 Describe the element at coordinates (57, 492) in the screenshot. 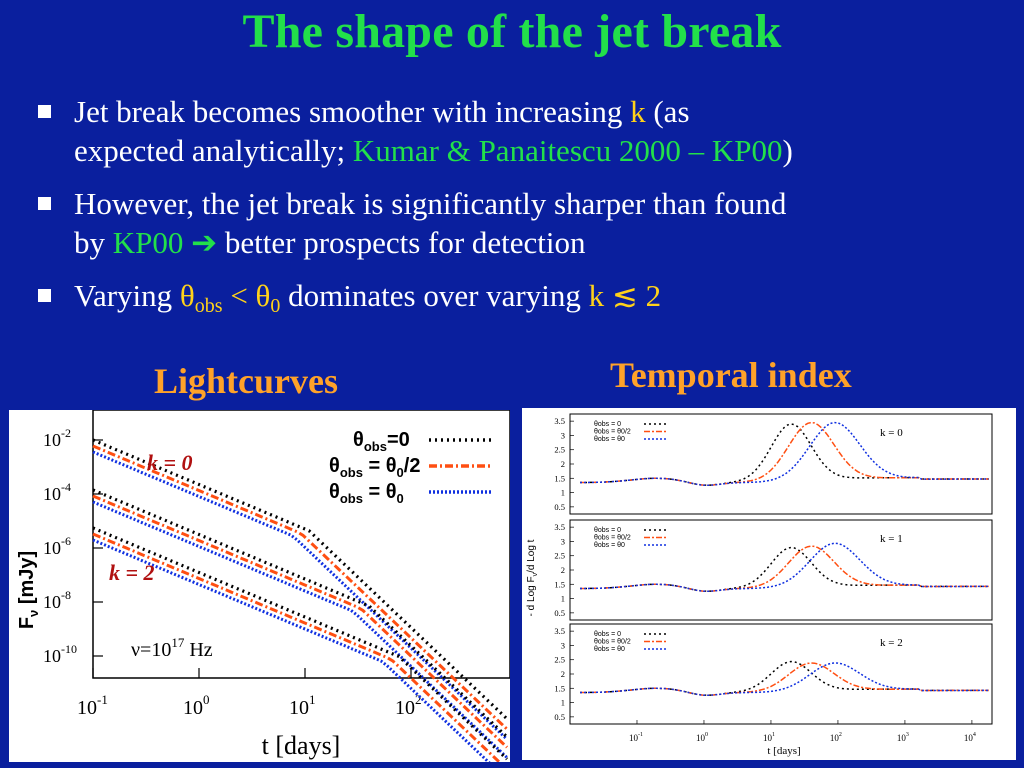

I see `y-tick-label: 10⁻⁴` at that location.